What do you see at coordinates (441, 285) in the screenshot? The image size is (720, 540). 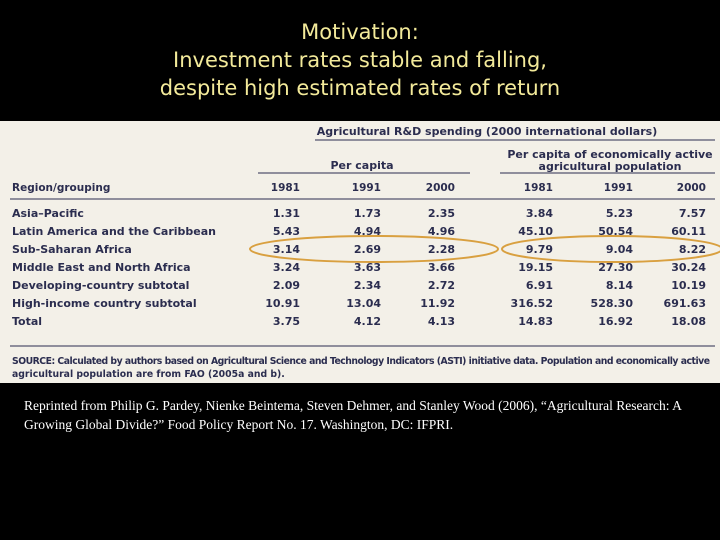 I see `table-cell: 2.72` at bounding box center [441, 285].